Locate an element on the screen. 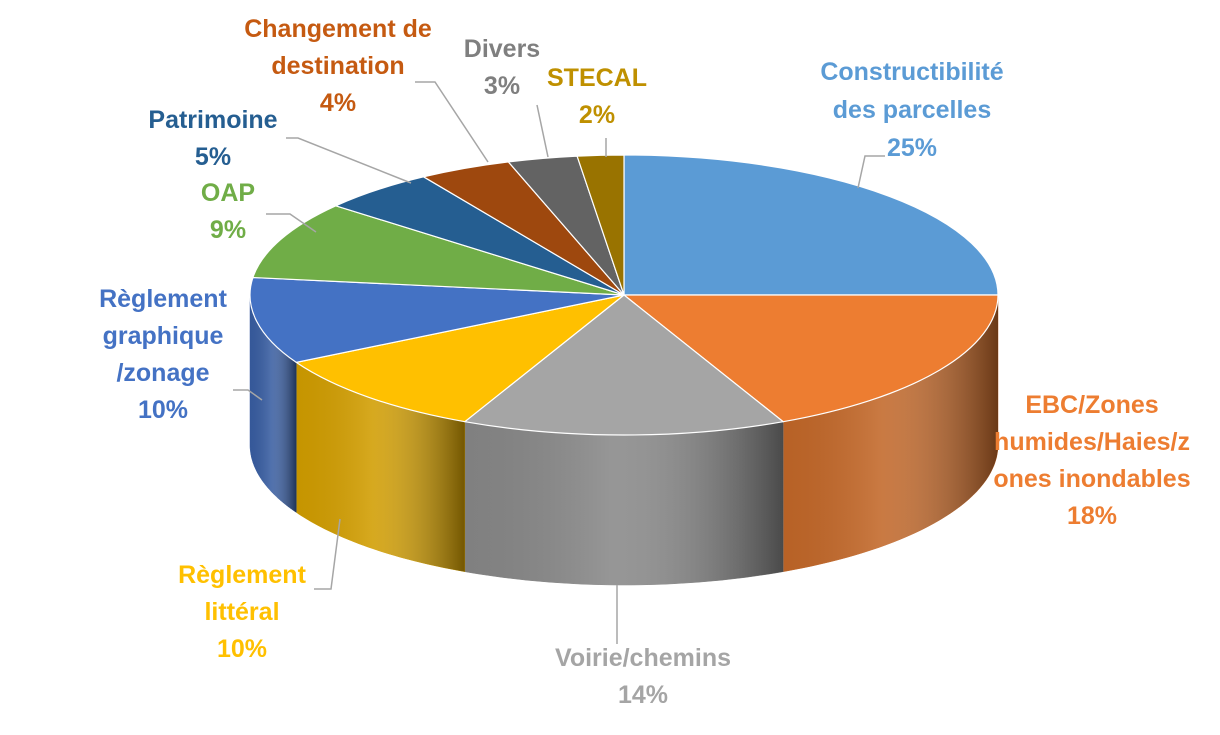 This screenshot has height=735, width=1220. data-label-text: destination is located at coordinates (337, 66).